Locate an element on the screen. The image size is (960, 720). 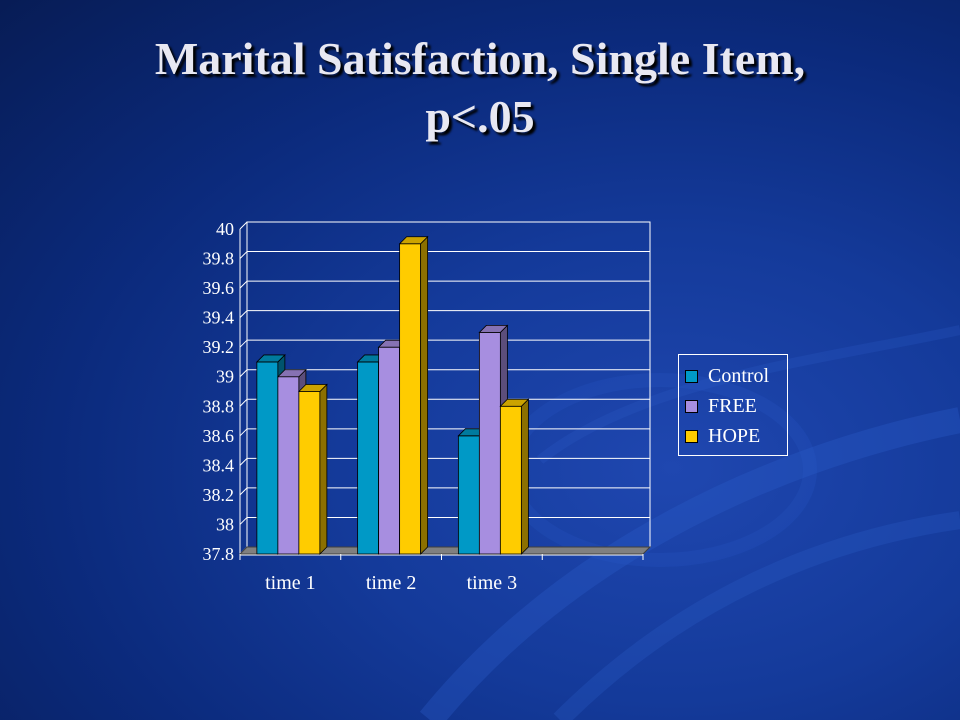
y-tick-label: 38.8 is located at coordinates (219, 406).